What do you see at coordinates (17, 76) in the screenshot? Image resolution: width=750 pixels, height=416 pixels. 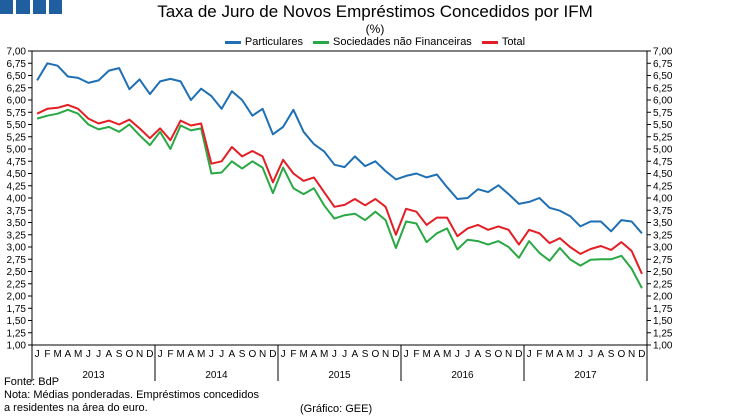 I see `y-tick-label-left: 6,50` at bounding box center [17, 76].